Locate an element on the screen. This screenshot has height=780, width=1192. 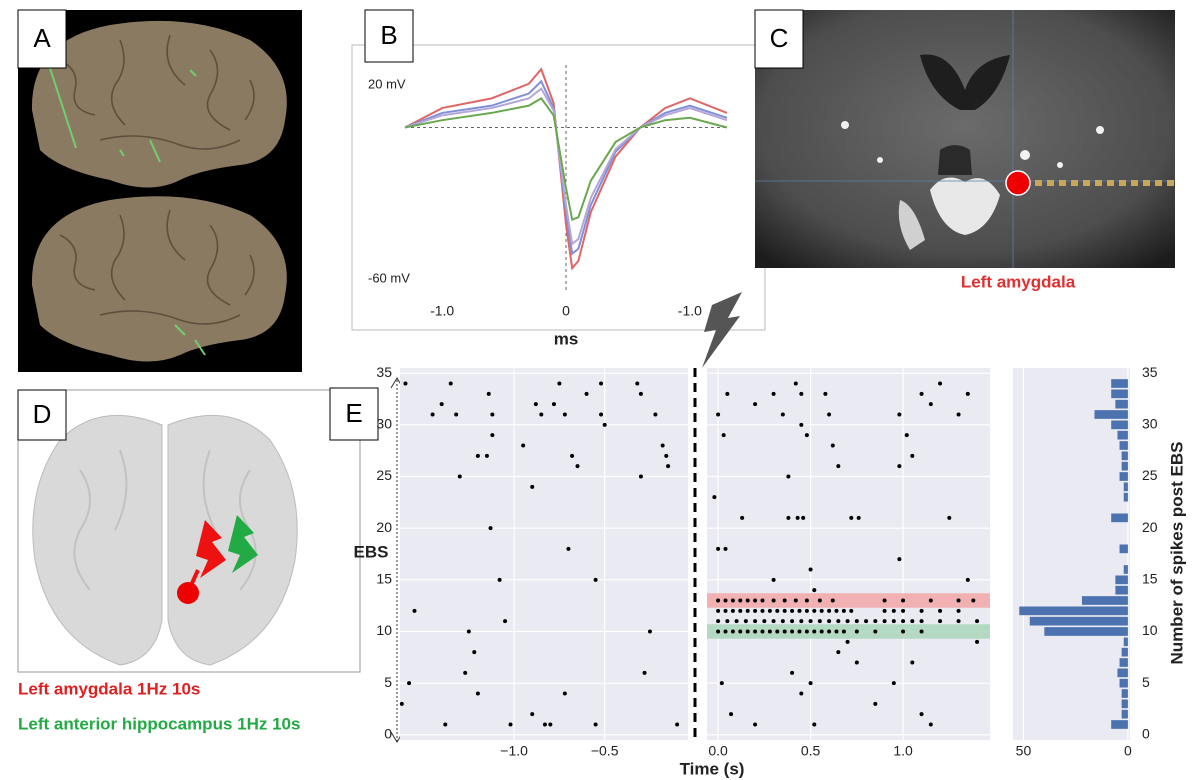
panel-label: B is located at coordinates (388, 35).